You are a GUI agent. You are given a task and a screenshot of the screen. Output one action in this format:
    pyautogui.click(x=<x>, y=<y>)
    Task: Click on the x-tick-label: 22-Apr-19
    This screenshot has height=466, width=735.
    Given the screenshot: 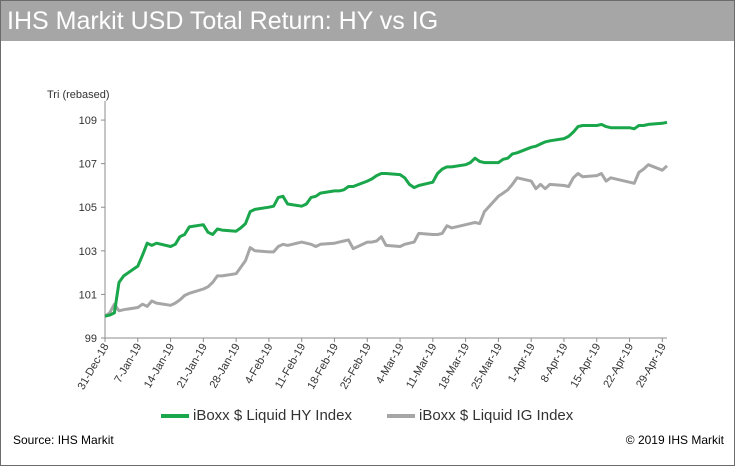 What is the action you would take?
    pyautogui.click(x=618, y=366)
    